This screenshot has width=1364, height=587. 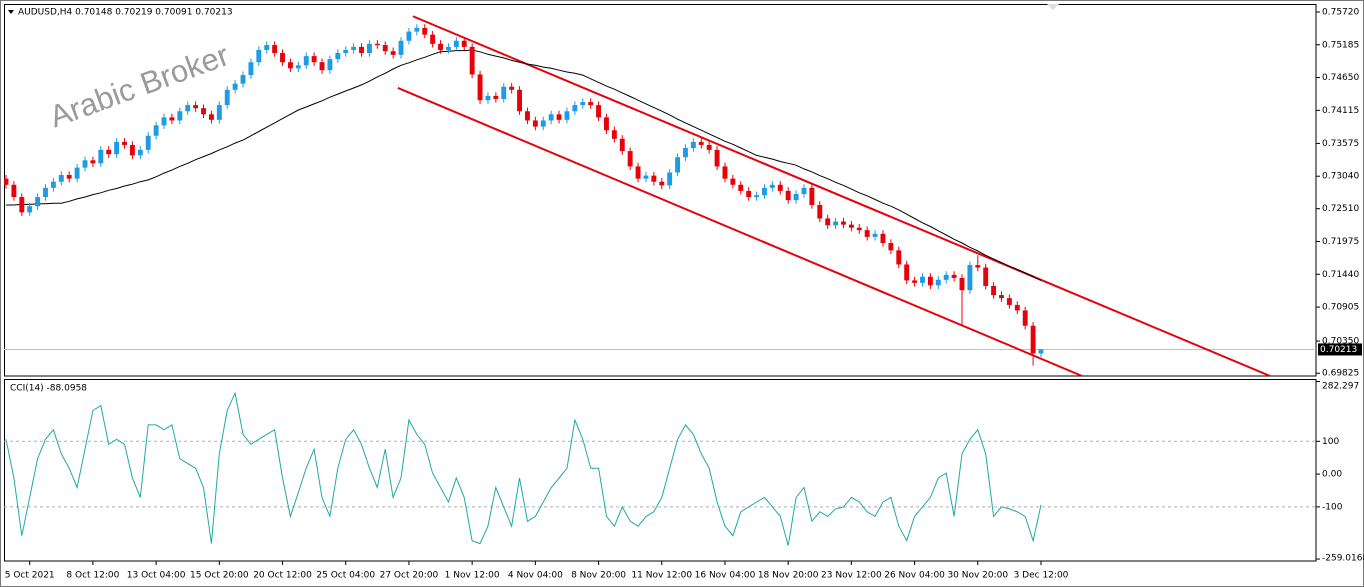 I want to click on shift-marker, so click(x=1053, y=7).